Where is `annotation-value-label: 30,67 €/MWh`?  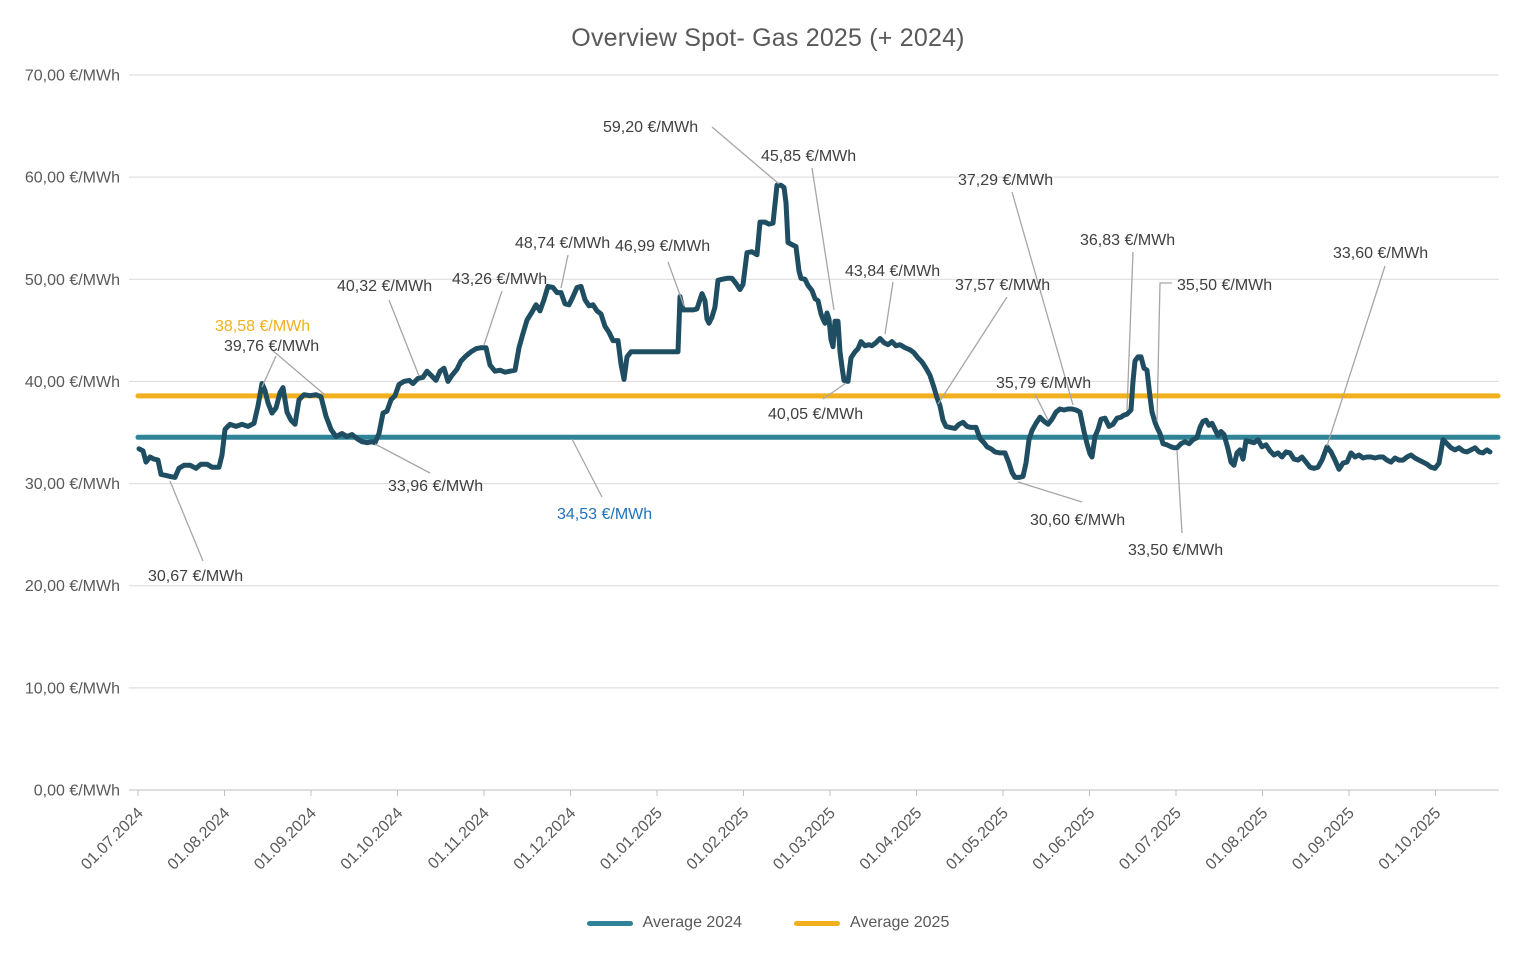 annotation-value-label: 30,67 €/MWh is located at coordinates (195, 576).